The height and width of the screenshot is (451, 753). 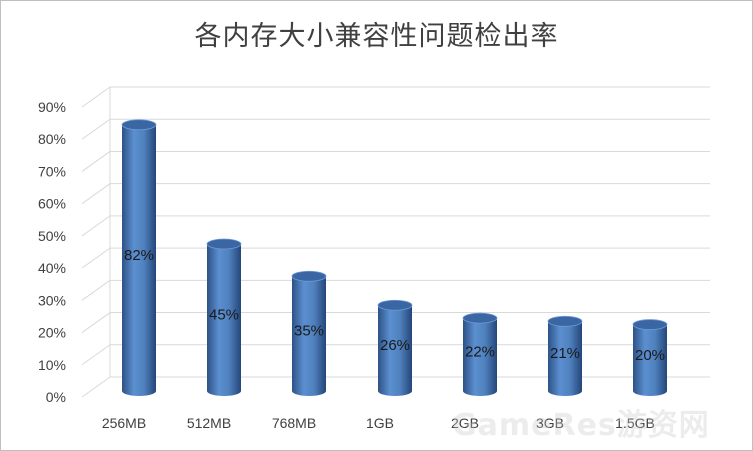 What do you see at coordinates (465, 423) in the screenshot?
I see `x-tick-label: 2GB` at bounding box center [465, 423].